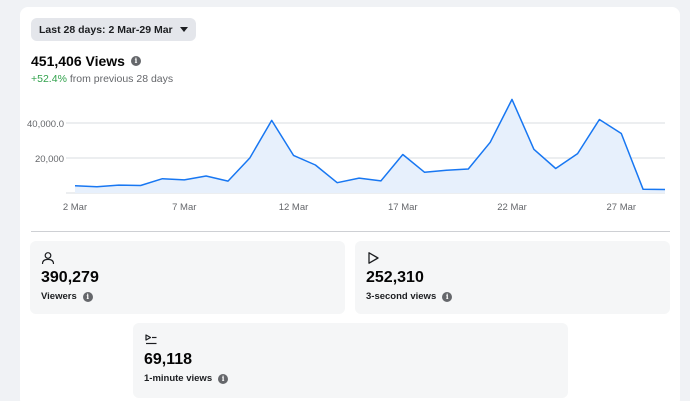  What do you see at coordinates (106, 29) in the screenshot?
I see `date-range-label: Last 28 days: 2 Mar-29 Mar` at bounding box center [106, 29].